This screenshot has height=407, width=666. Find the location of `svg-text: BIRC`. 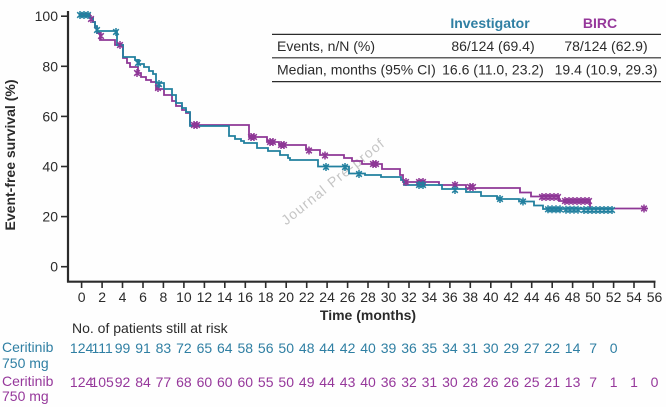

svg-text: BIRC is located at coordinates (600, 23).